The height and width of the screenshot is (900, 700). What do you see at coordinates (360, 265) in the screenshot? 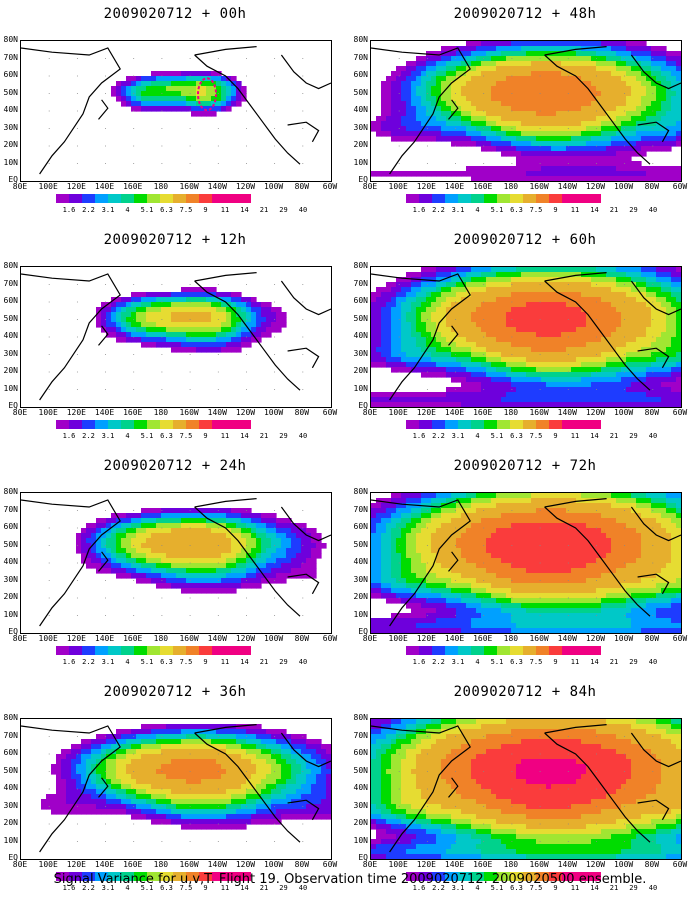
I see `latitude-label: 80N` at bounding box center [360, 265].